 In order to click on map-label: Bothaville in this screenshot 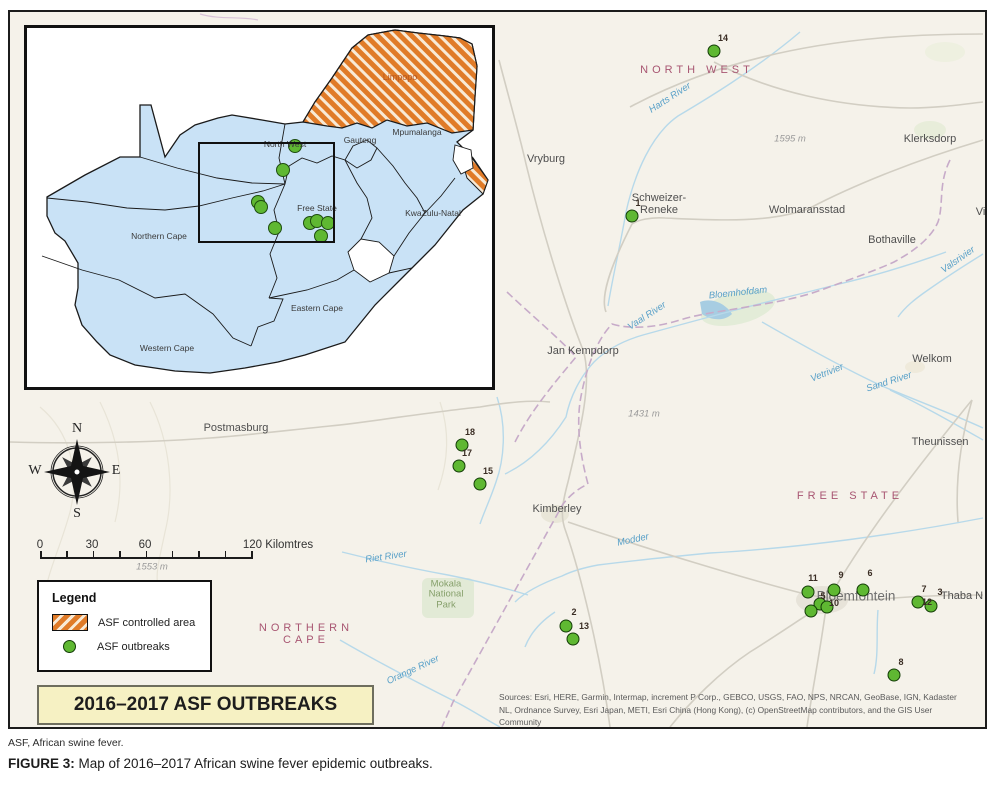, I will do `click(892, 240)`.